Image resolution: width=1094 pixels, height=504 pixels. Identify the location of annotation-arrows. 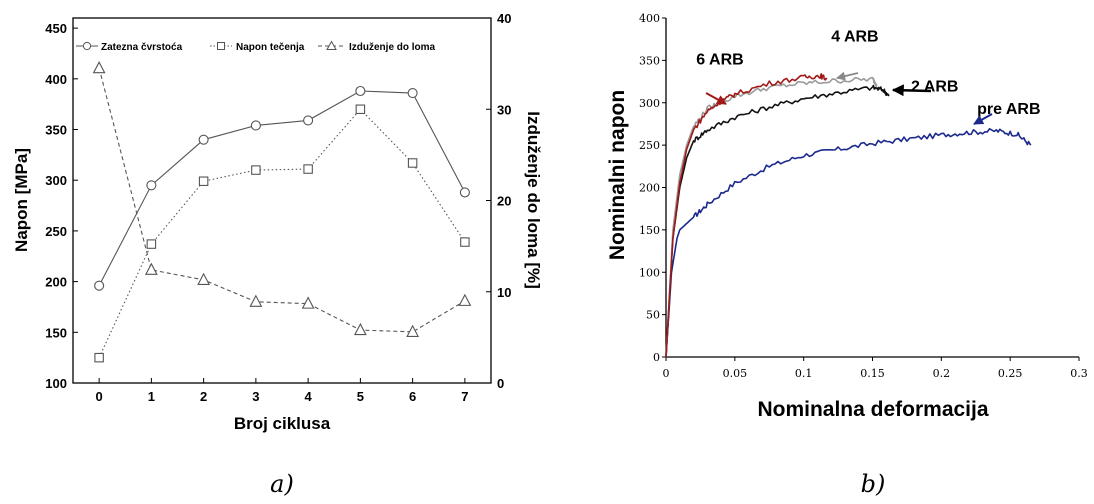
(849, 98).